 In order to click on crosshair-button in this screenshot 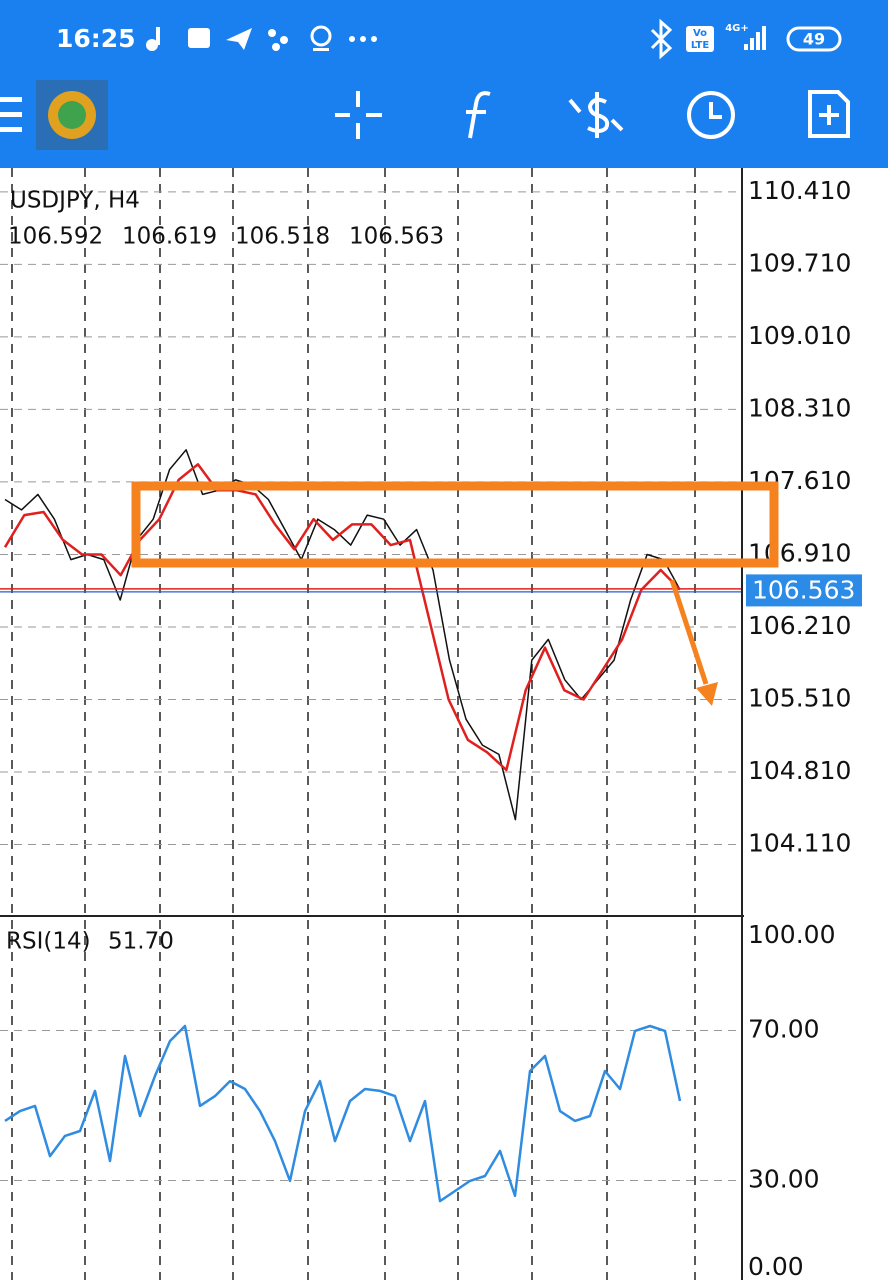, I will do `click(358, 115)`.